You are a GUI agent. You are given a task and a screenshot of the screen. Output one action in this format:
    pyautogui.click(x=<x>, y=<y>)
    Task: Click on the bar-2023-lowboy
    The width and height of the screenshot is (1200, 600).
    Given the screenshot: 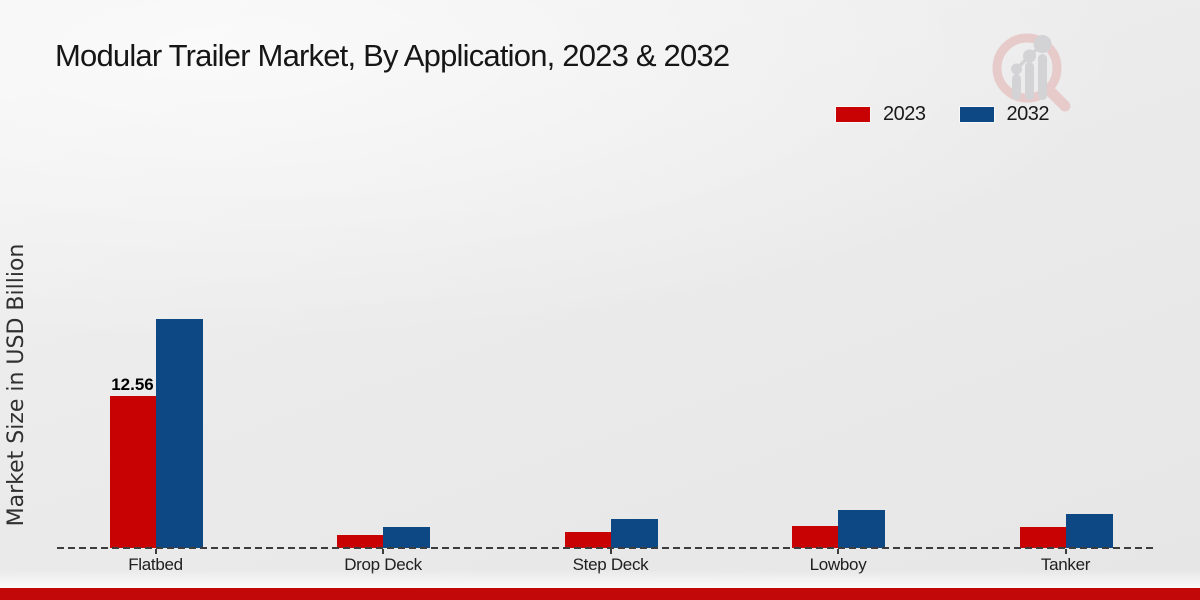 What is the action you would take?
    pyautogui.click(x=815, y=537)
    